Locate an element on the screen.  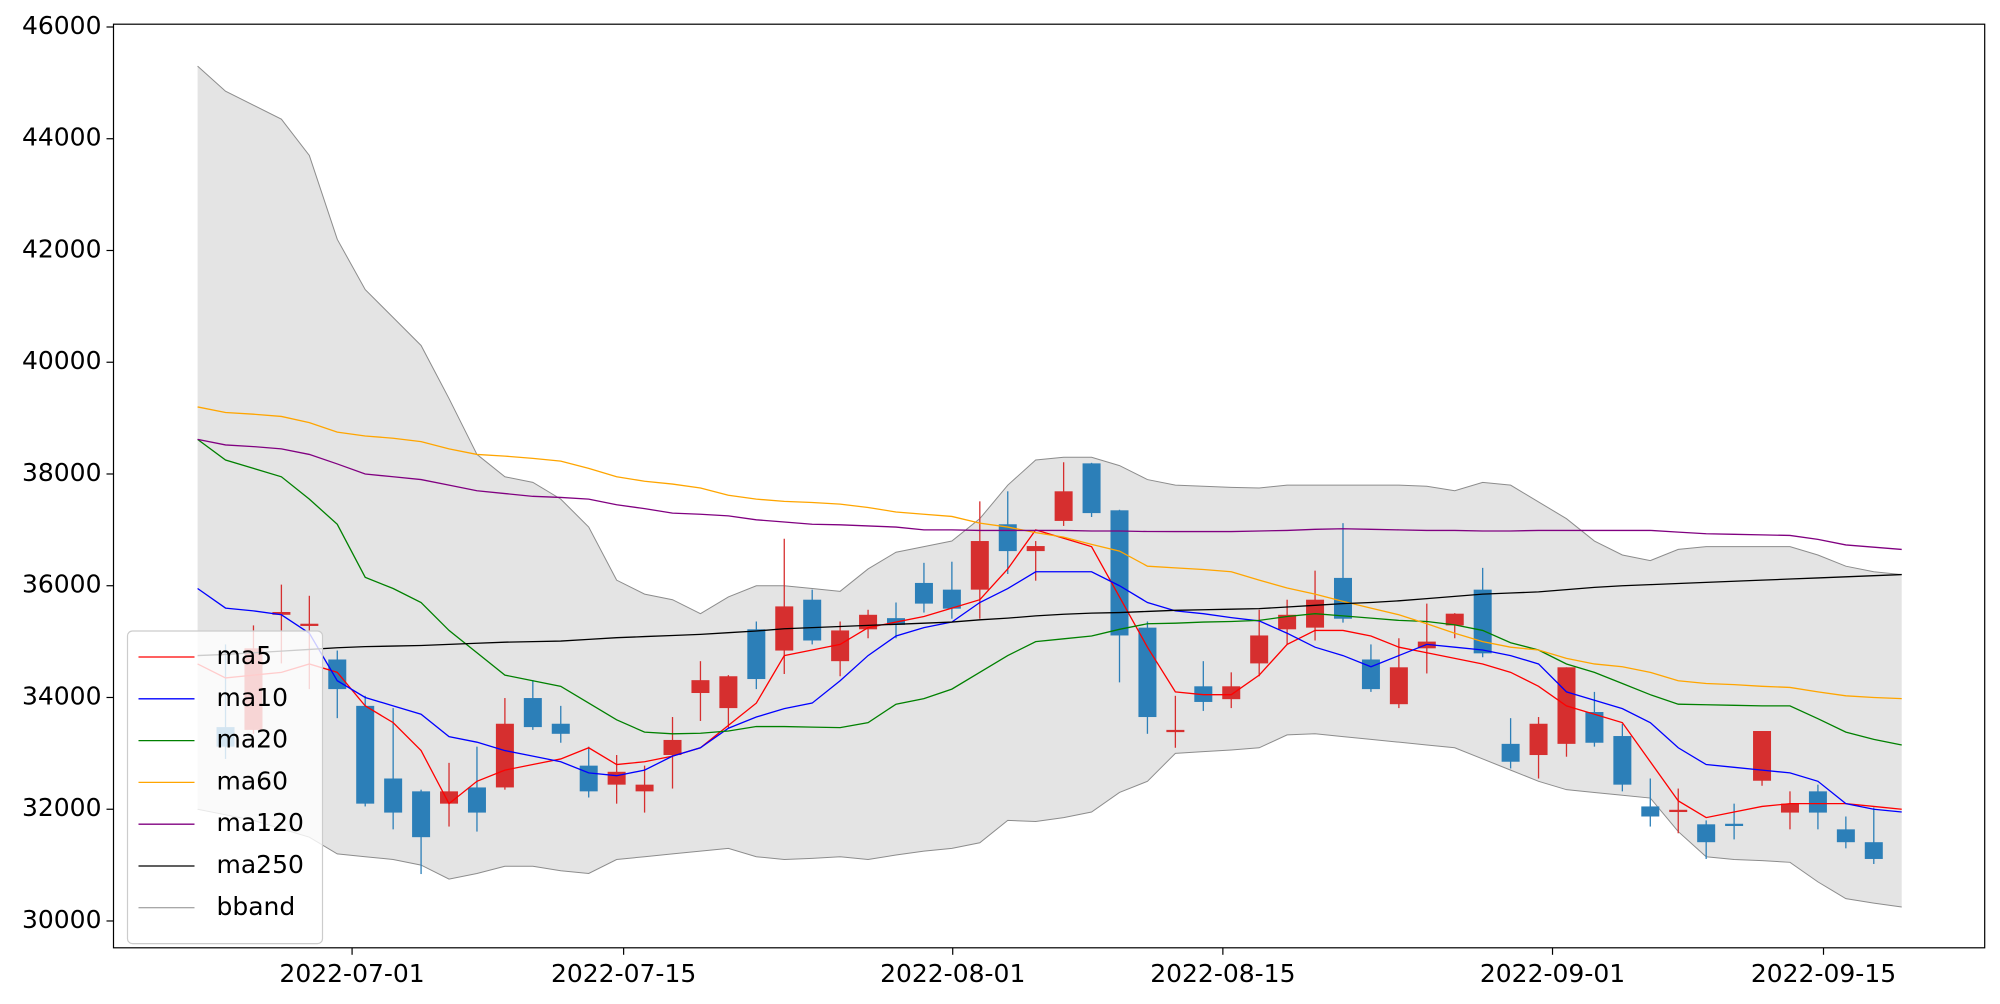
legend: ma5 ma10 ma20 ma60 ma120 ma250 bband is located at coordinates (225, 787).